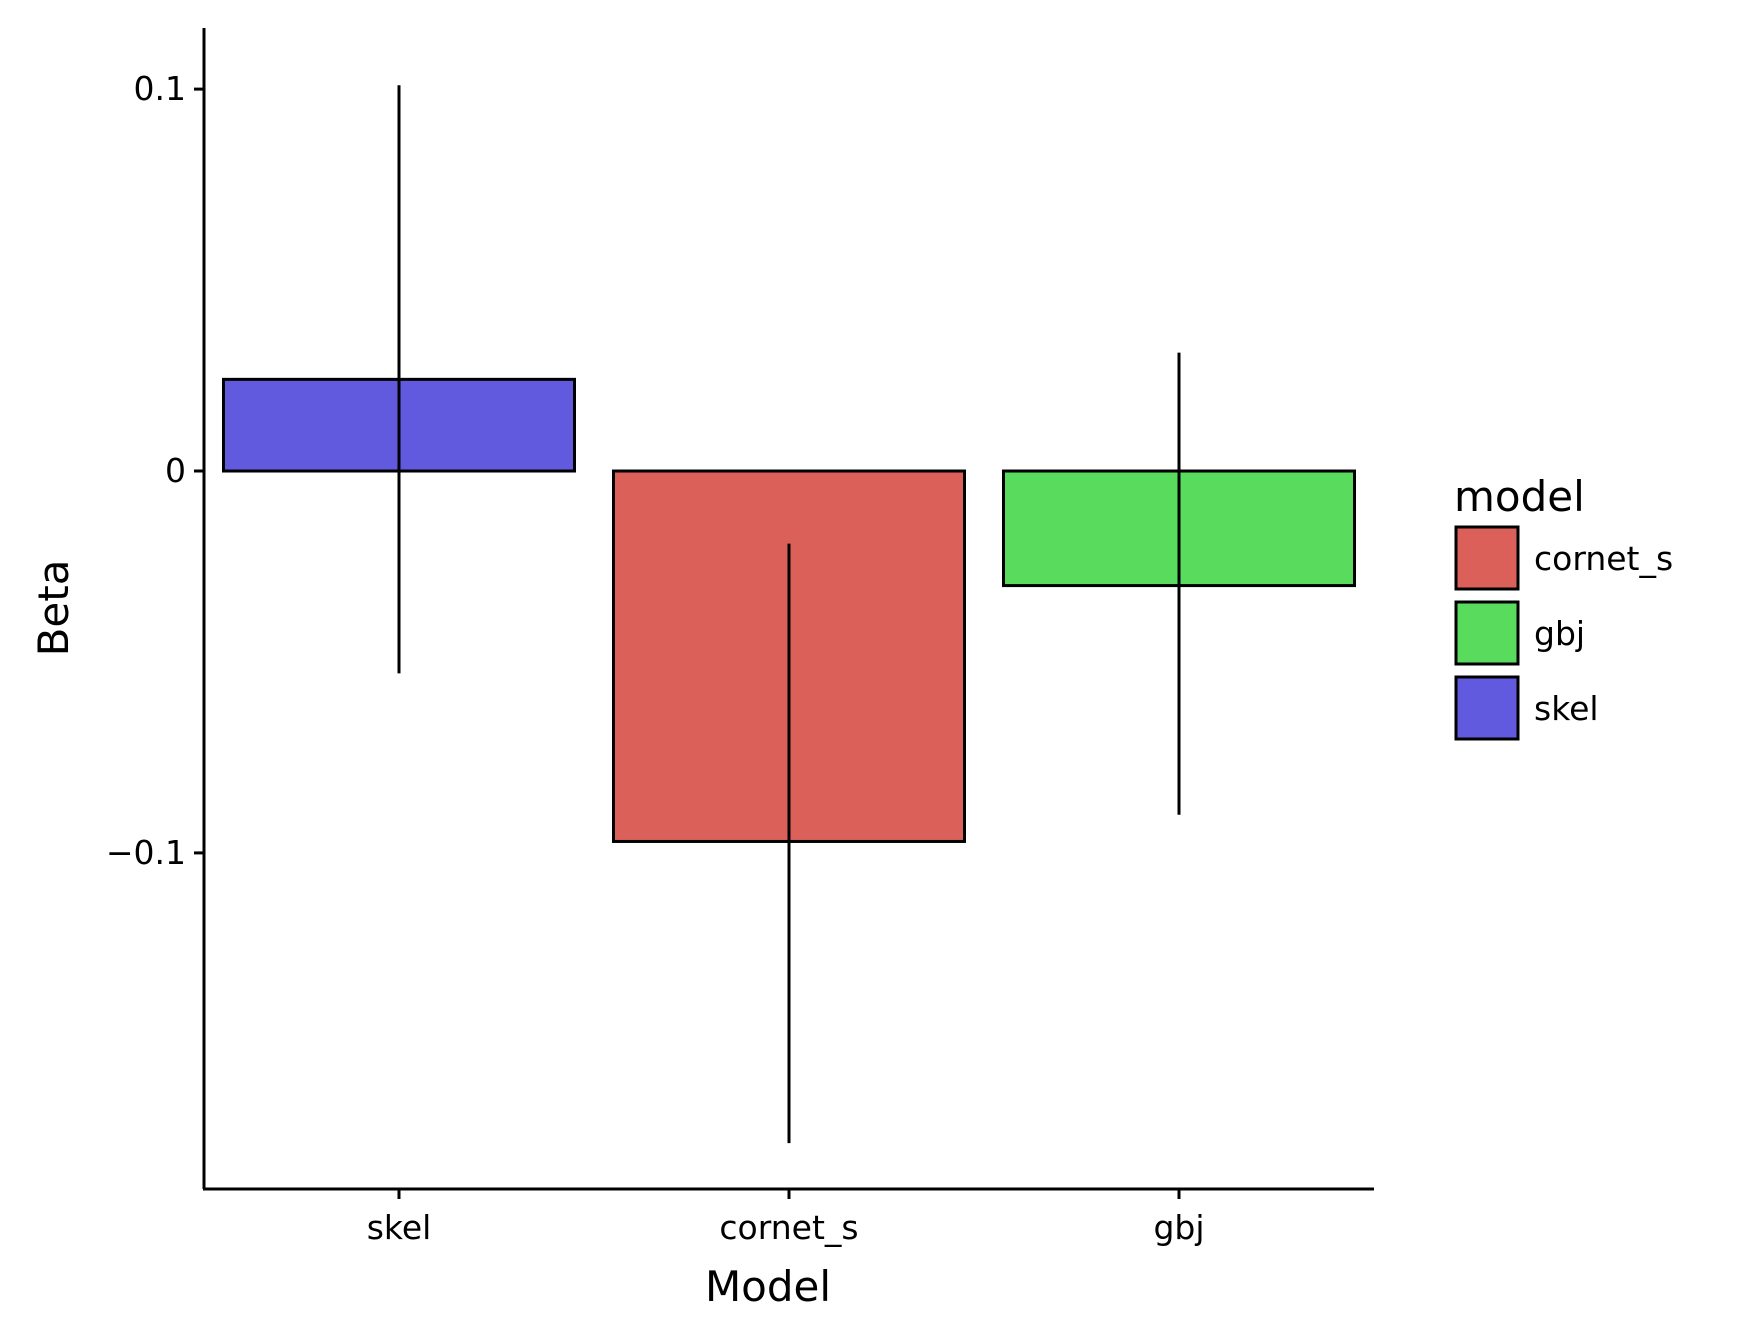 This screenshot has width=1760, height=1334. Describe the element at coordinates (1559, 633) in the screenshot. I see `legend-label-gbj: gbj` at that location.